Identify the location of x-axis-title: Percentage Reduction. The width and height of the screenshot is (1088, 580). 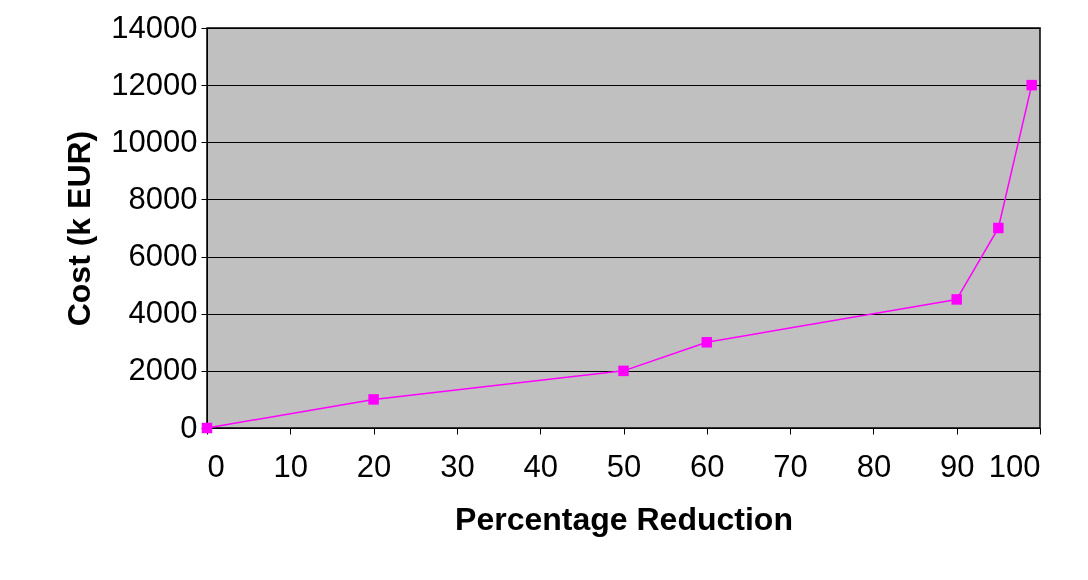
(624, 518).